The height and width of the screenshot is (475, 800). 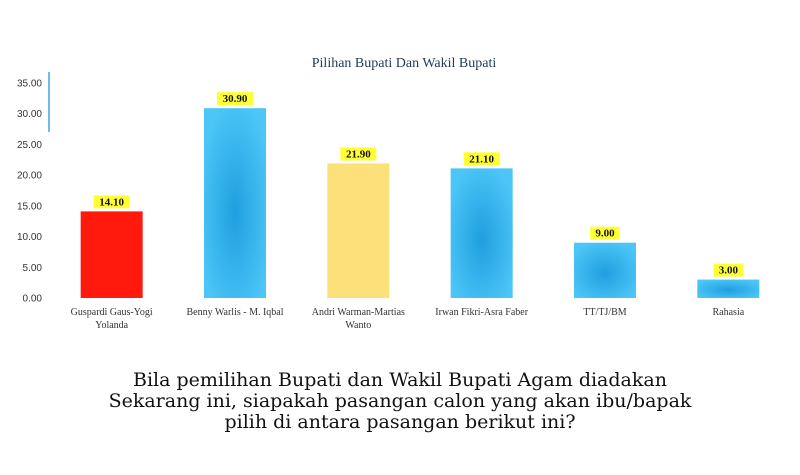 I want to click on y-tick-label: 25.00, so click(x=29, y=145).